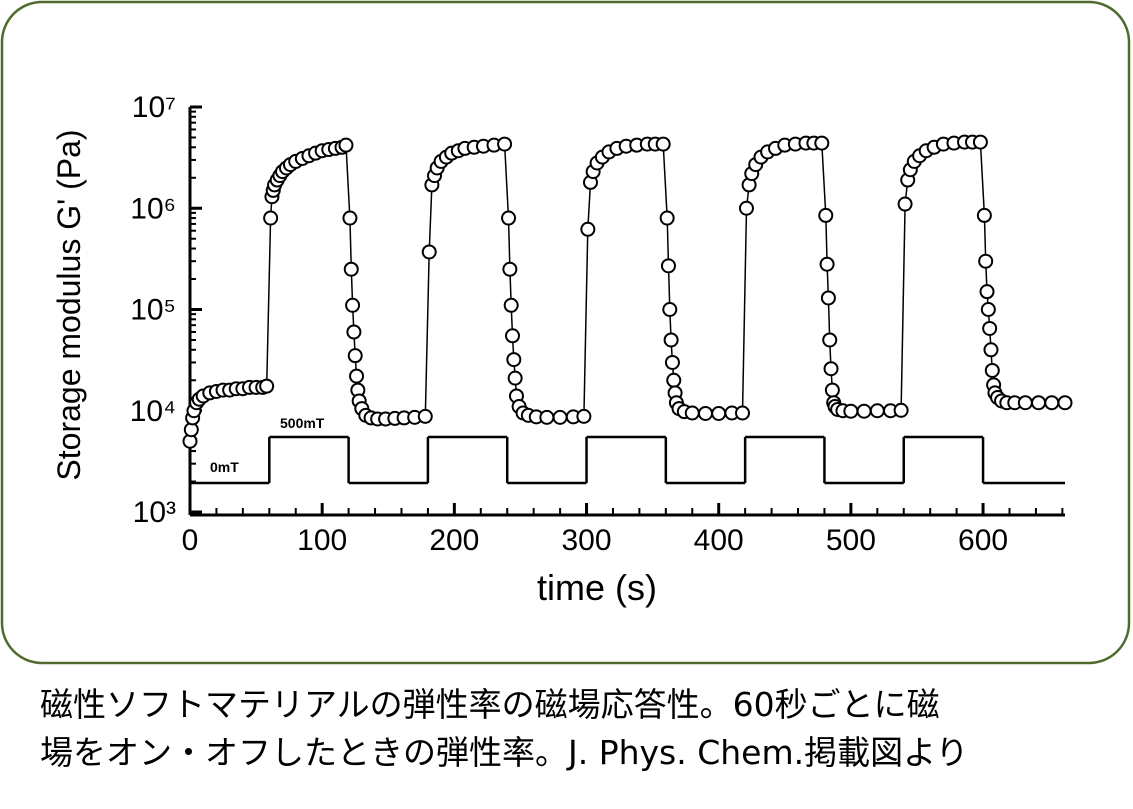  Describe the element at coordinates (719, 540) in the screenshot. I see `x-tick-label: 400` at that location.